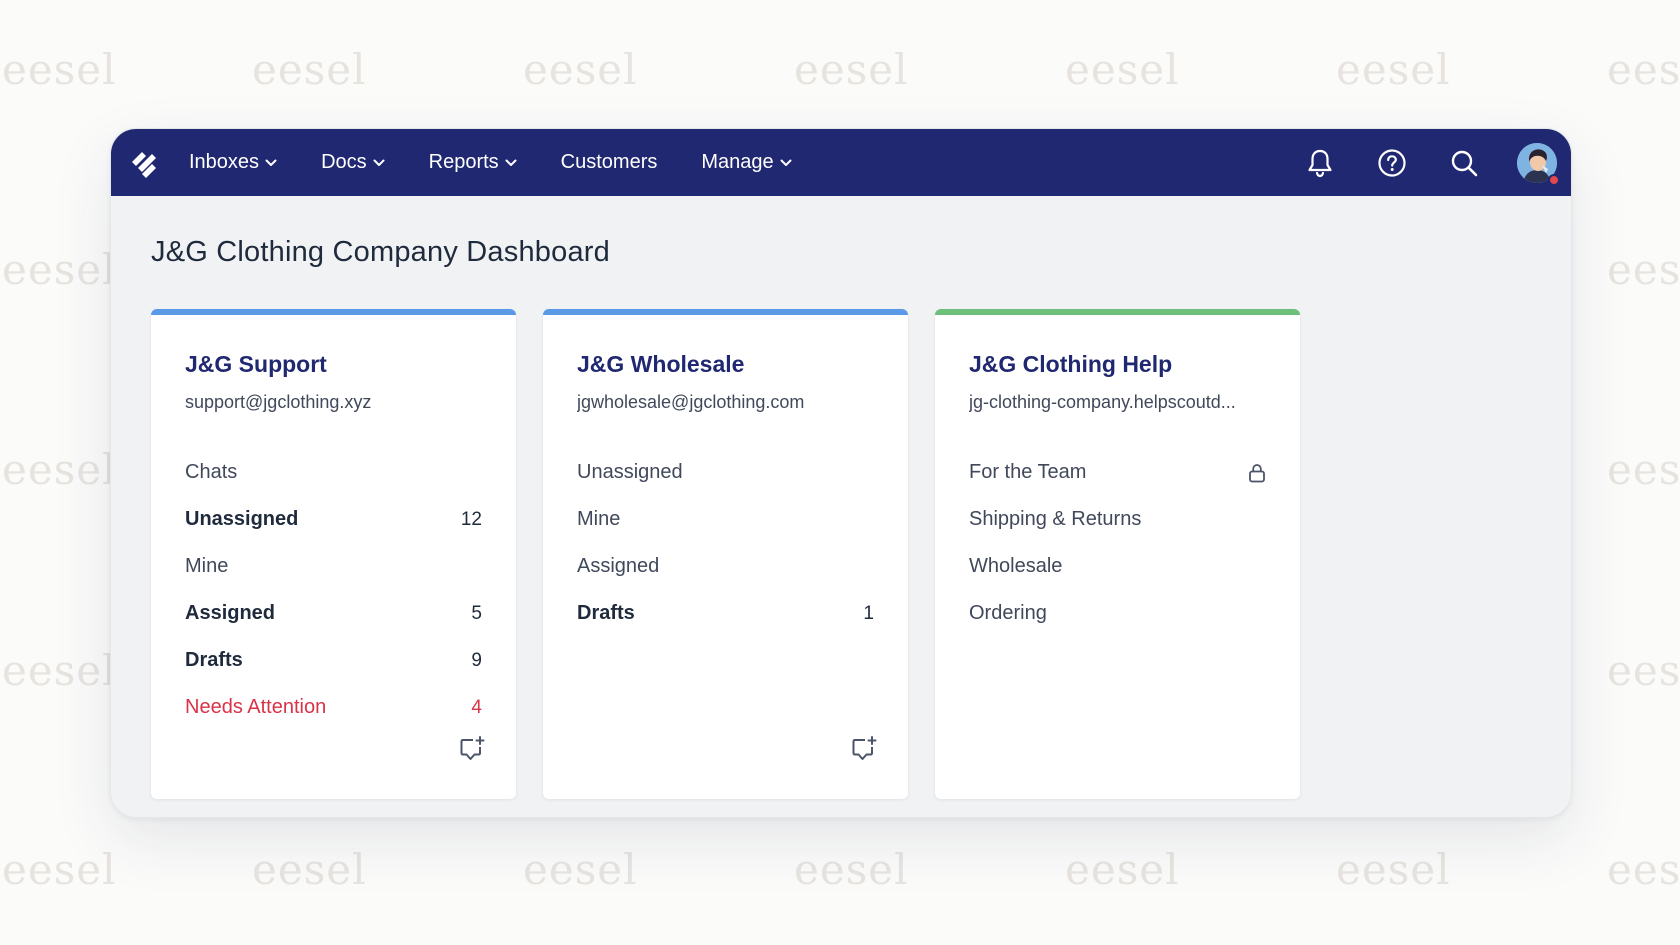 The height and width of the screenshot is (945, 1680). I want to click on collection-for-the-team: For the Team, so click(1117, 472).